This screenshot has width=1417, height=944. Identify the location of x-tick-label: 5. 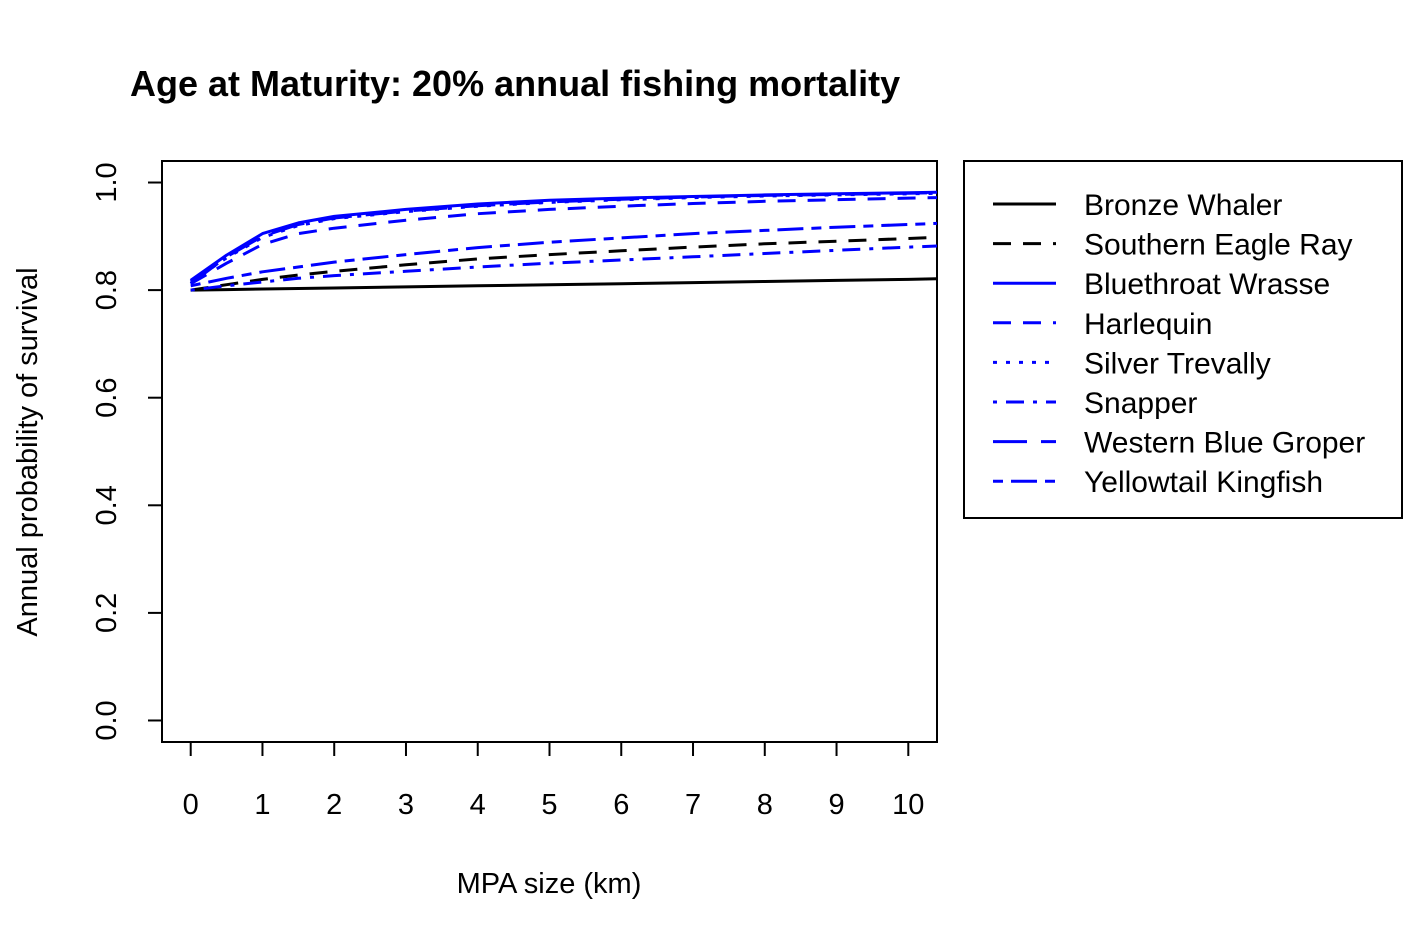
(549, 805).